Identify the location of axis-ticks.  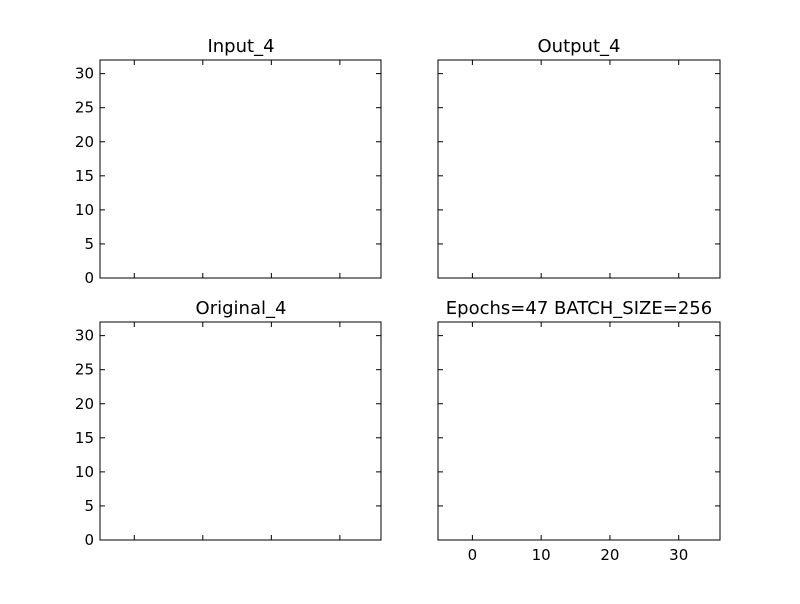
(579, 169).